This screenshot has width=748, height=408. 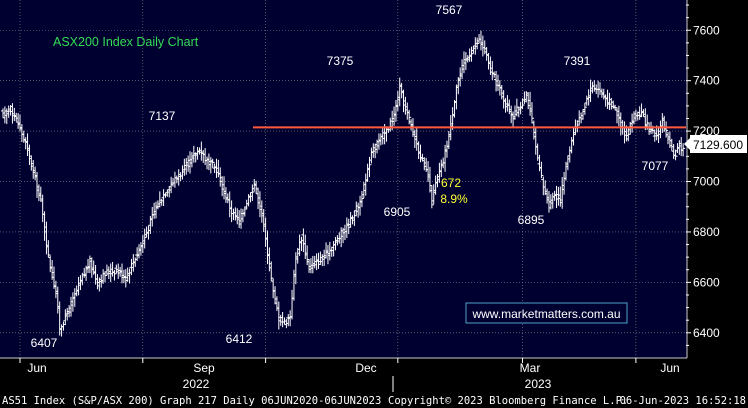 What do you see at coordinates (706, 333) in the screenshot?
I see `y-tick-label-0: 6400` at bounding box center [706, 333].